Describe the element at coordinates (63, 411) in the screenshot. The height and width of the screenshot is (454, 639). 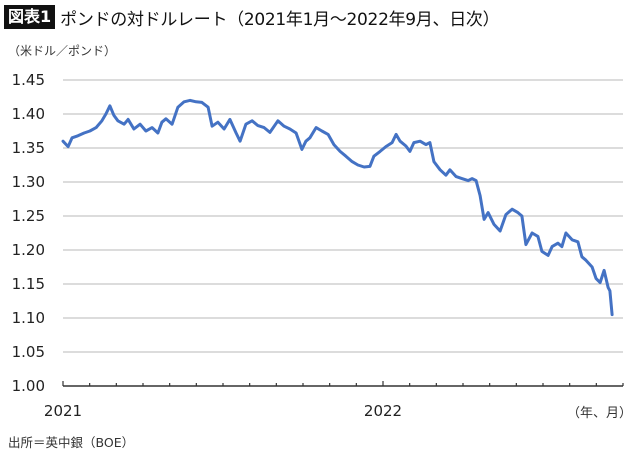
I see `x-tick-label: 2021` at that location.